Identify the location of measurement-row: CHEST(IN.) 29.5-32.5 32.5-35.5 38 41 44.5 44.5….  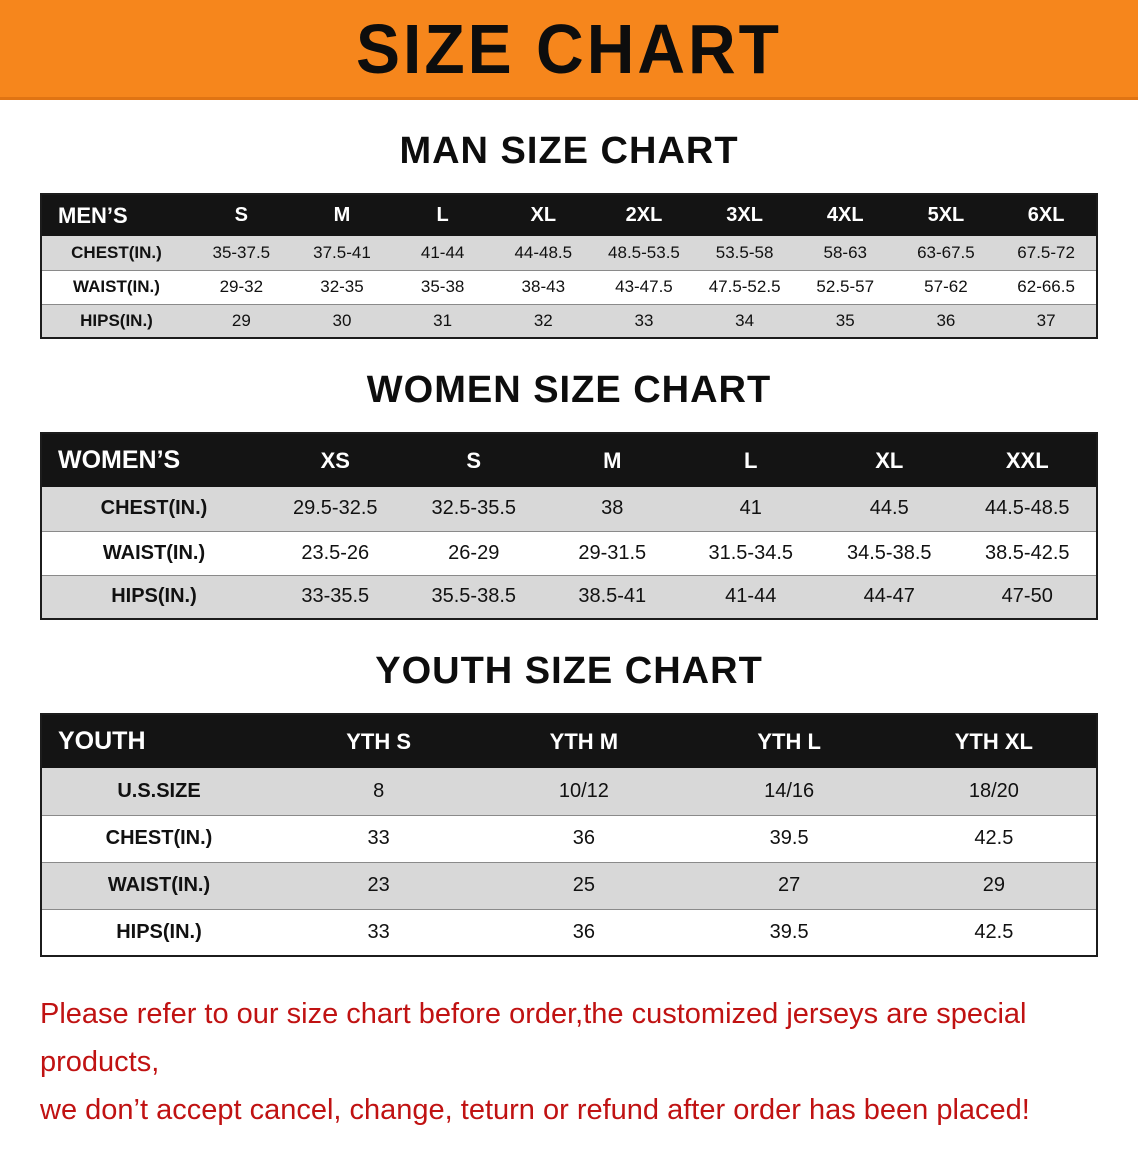
(569, 509).